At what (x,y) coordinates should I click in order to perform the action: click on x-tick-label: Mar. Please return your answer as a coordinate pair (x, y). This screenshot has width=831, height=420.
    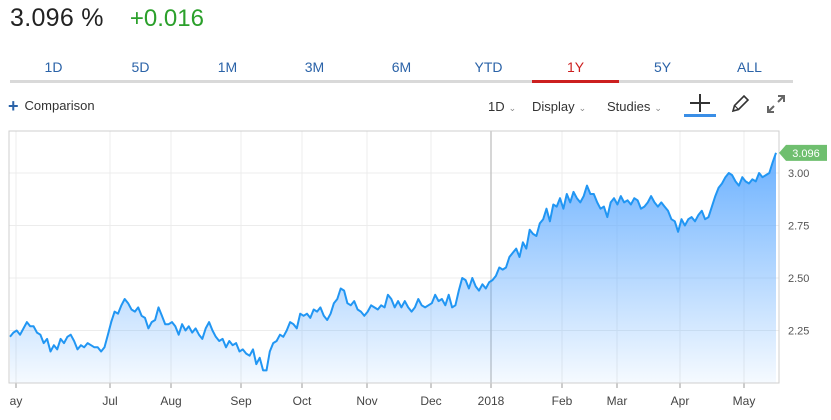
    Looking at the image, I should click on (617, 401).